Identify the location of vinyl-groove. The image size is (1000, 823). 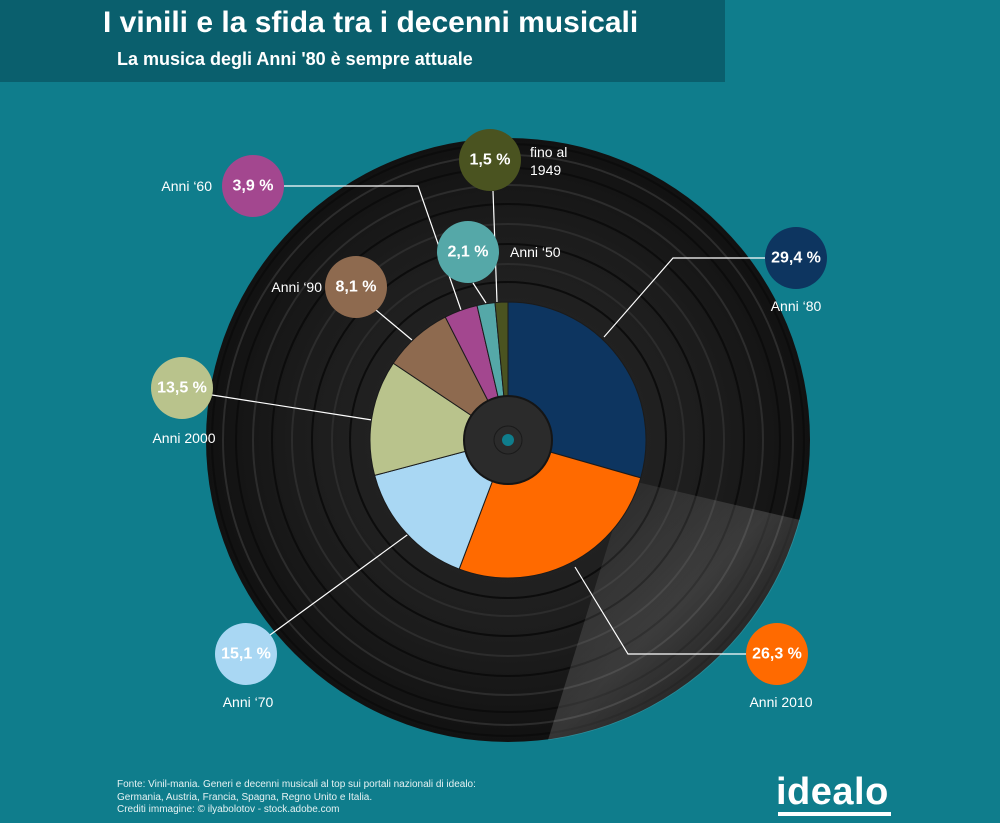
(508, 440).